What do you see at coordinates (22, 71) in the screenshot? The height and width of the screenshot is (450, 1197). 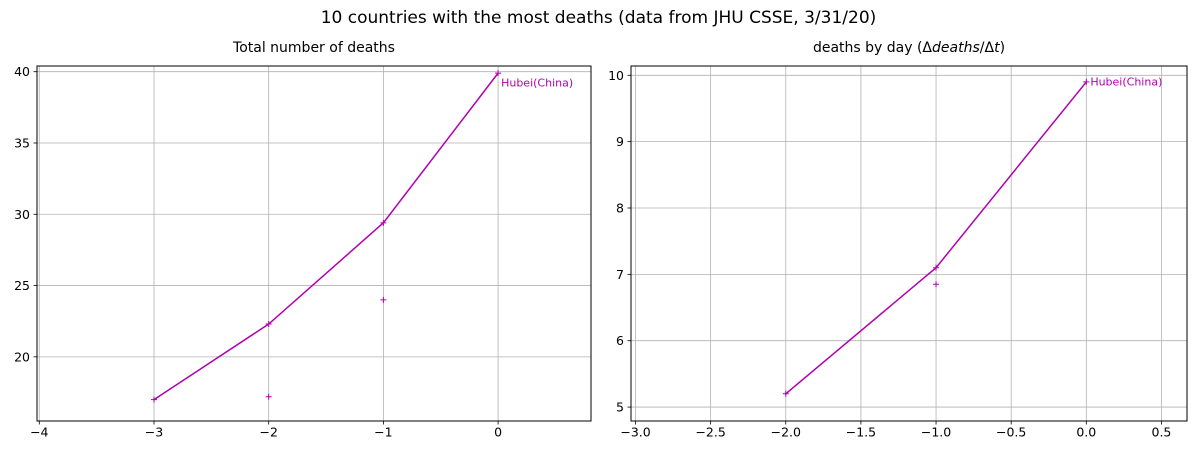 I see `y-tick-label: 40` at bounding box center [22, 71].